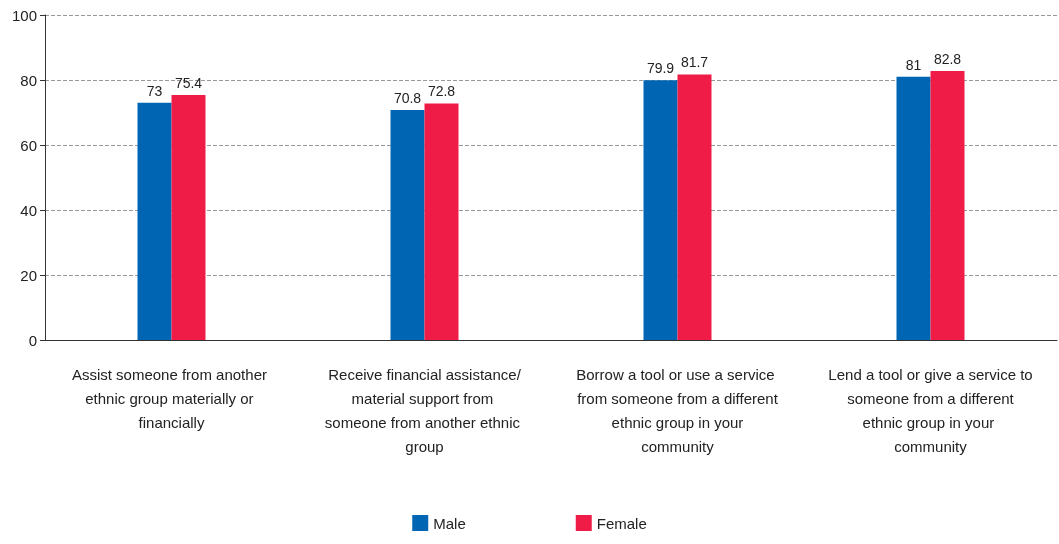  What do you see at coordinates (28, 145) in the screenshot?
I see `y-tick-label: 60` at bounding box center [28, 145].